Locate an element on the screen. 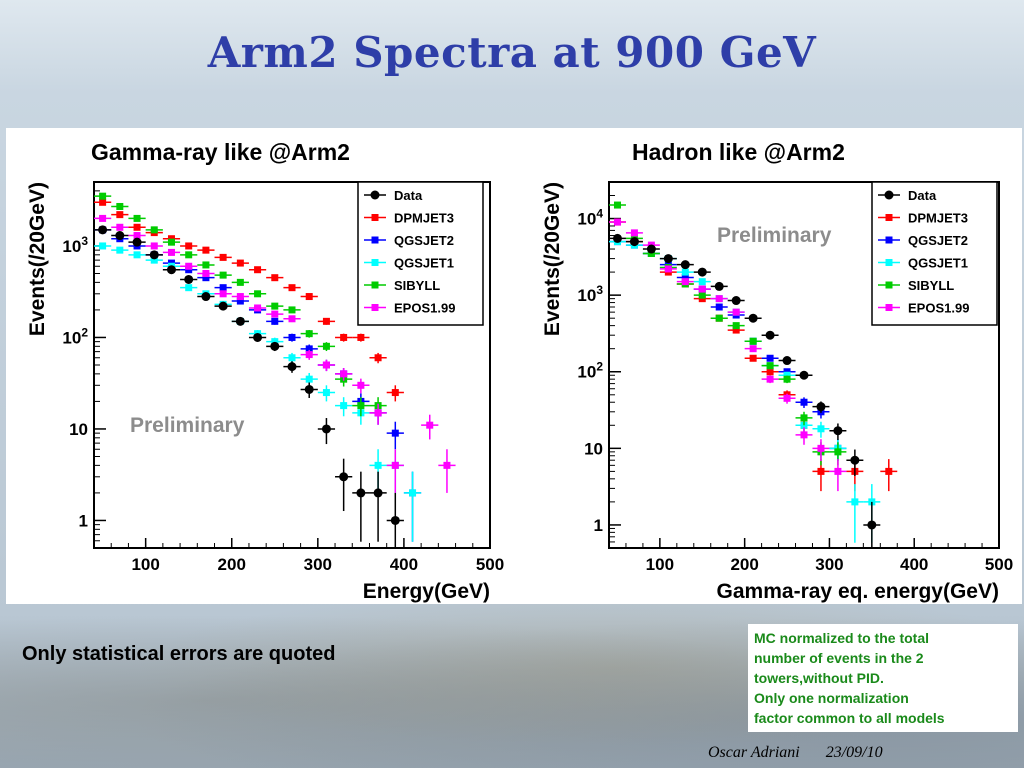 This screenshot has height=768, width=1024. x-axis-label: Gamma-ray eq. energy(GeV) is located at coordinates (858, 591).